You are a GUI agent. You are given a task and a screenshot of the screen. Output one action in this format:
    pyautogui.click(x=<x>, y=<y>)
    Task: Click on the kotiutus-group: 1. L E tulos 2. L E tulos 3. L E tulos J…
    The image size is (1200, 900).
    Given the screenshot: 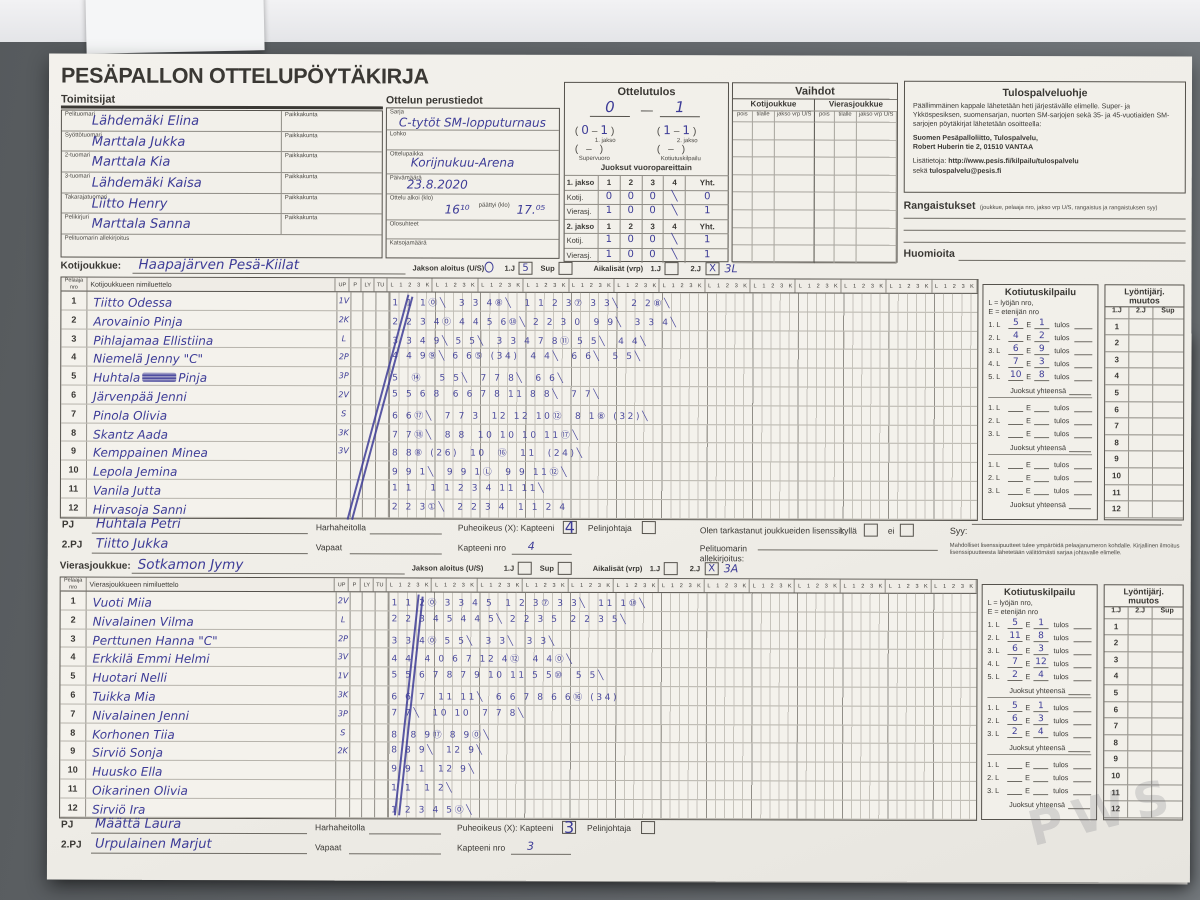 What is the action you would take?
    pyautogui.click(x=1040, y=424)
    